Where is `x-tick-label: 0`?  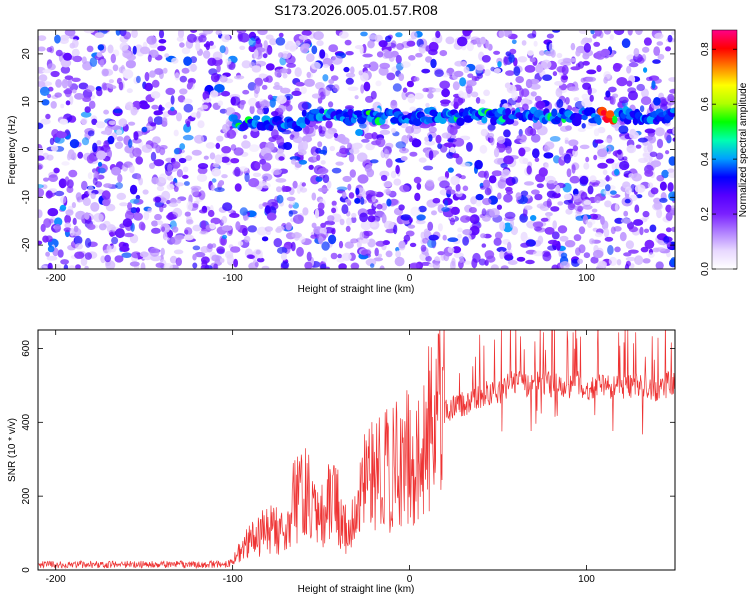
x-tick-label: 0 is located at coordinates (410, 579).